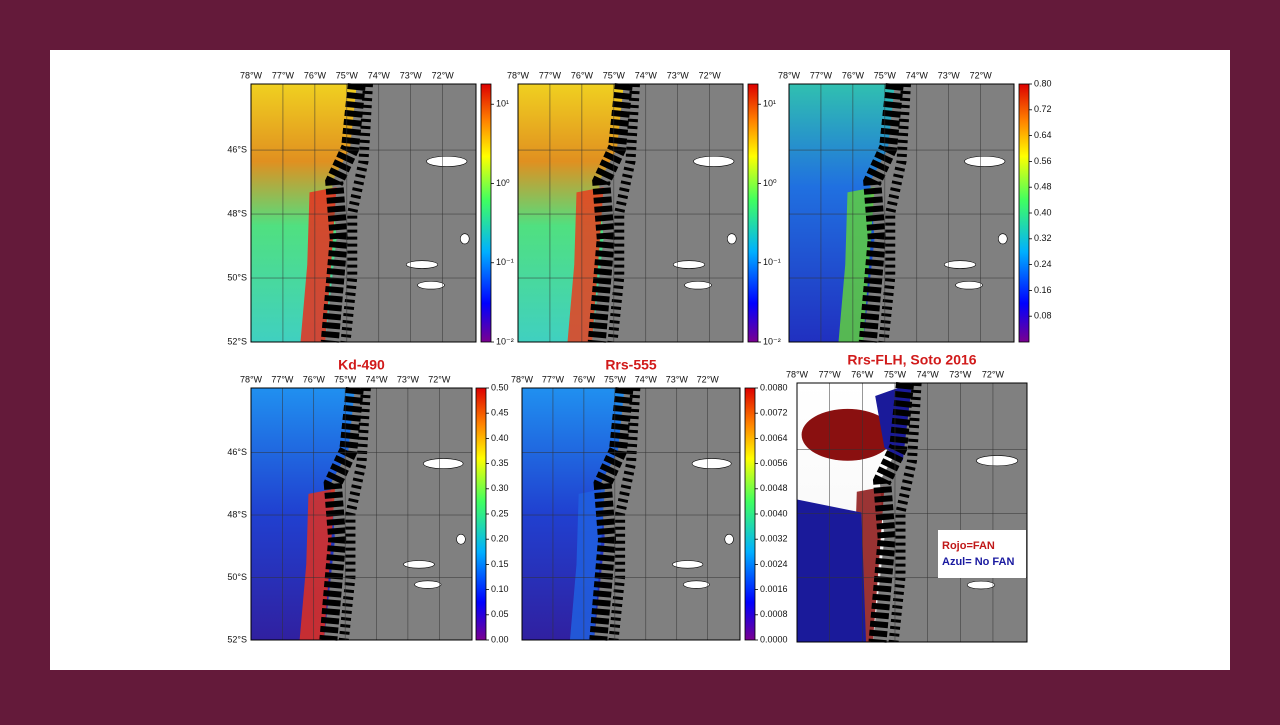  I want to click on colorbar-tick-label: 10¹, so click(769, 104).